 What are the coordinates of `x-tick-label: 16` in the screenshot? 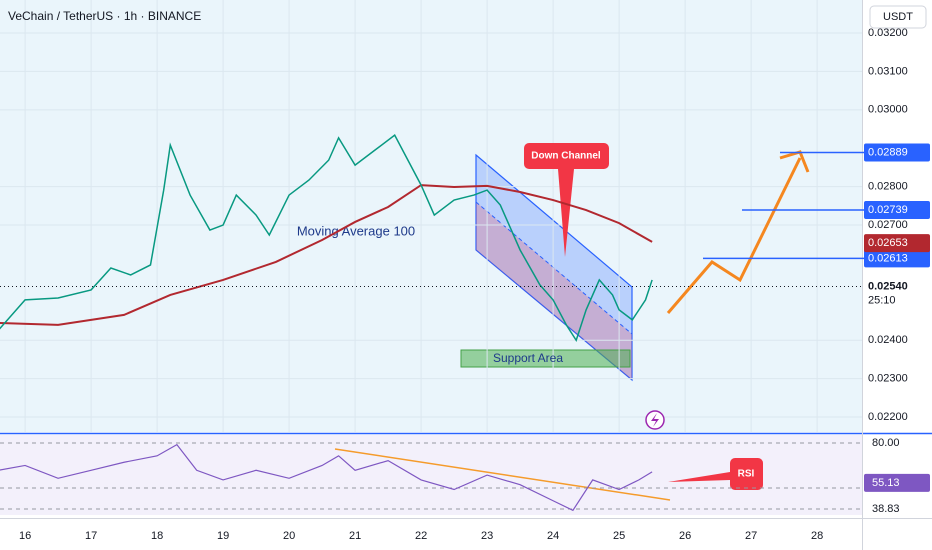 It's located at (25, 536).